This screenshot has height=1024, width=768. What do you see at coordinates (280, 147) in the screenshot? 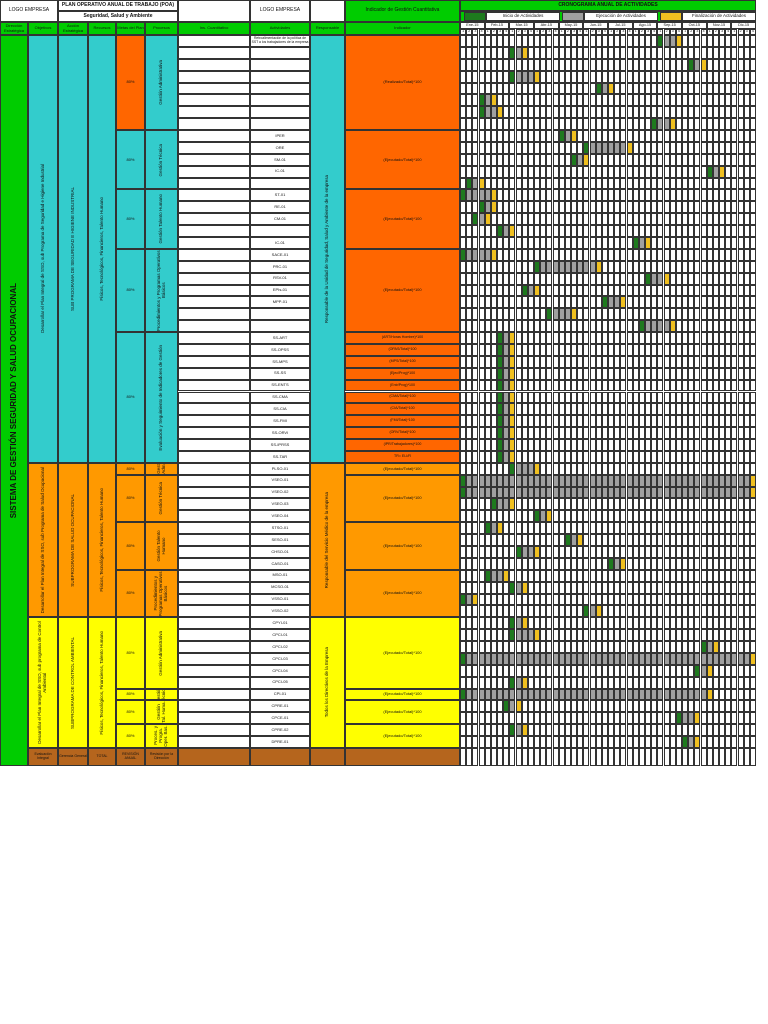
I see `activity-text: ORE` at bounding box center [280, 147].